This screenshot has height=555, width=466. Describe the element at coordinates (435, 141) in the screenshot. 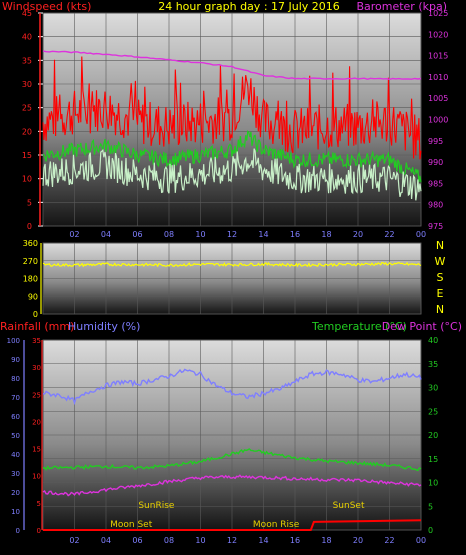

I see `barometer-tick-label: 995` at that location.